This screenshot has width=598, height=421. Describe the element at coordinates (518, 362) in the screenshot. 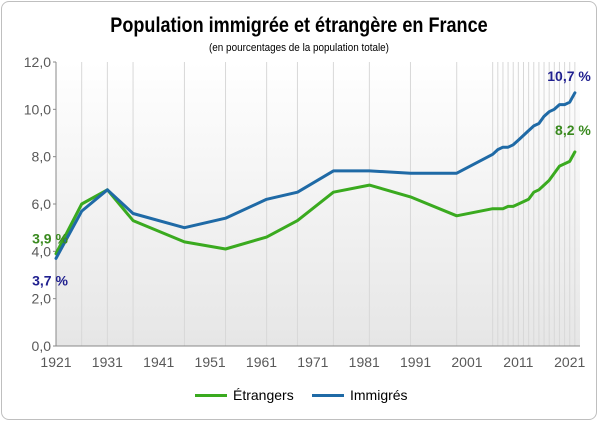

I see `x-tick-label: 2011` at that location.